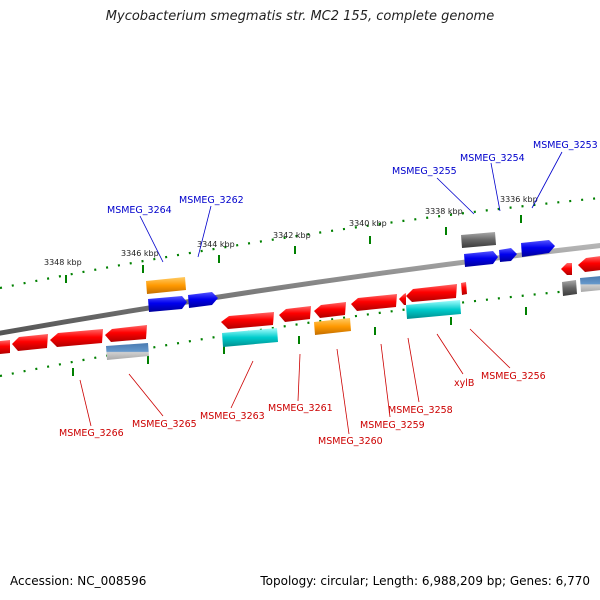  I want to click on gene-label-top: MSMEG_3262, so click(211, 200).